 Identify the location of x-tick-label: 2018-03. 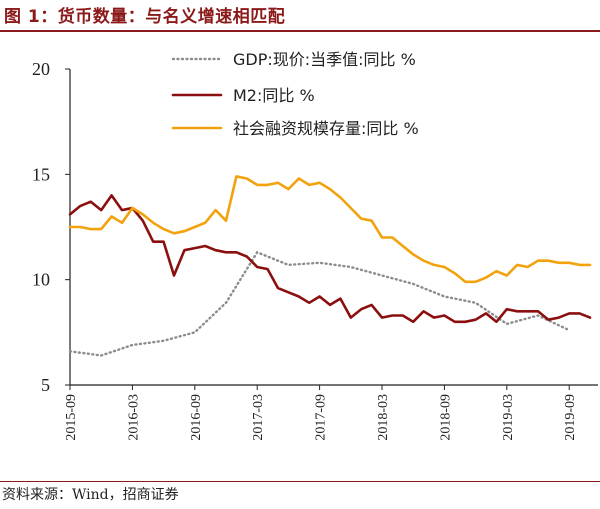
(383, 417).